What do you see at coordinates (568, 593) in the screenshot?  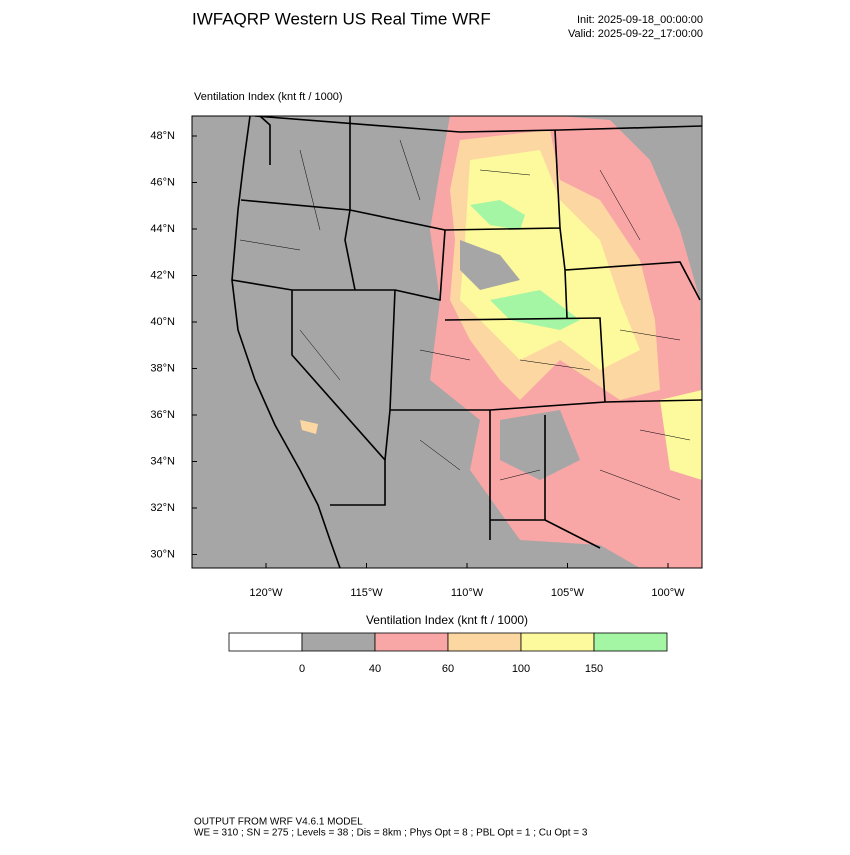 I see `lon-label: 105°W` at bounding box center [568, 593].